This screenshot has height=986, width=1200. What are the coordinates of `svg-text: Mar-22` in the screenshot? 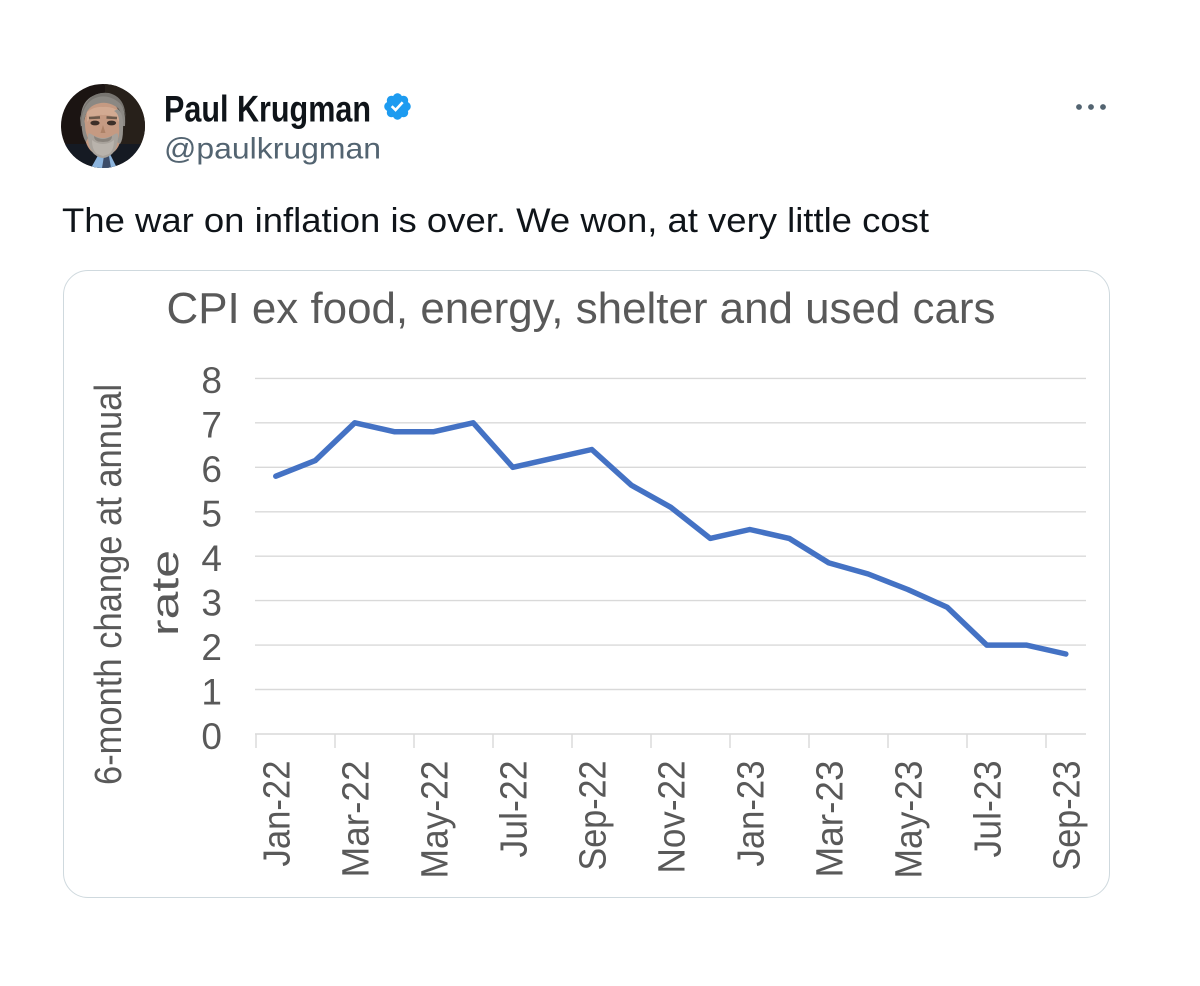 It's located at (357, 819).